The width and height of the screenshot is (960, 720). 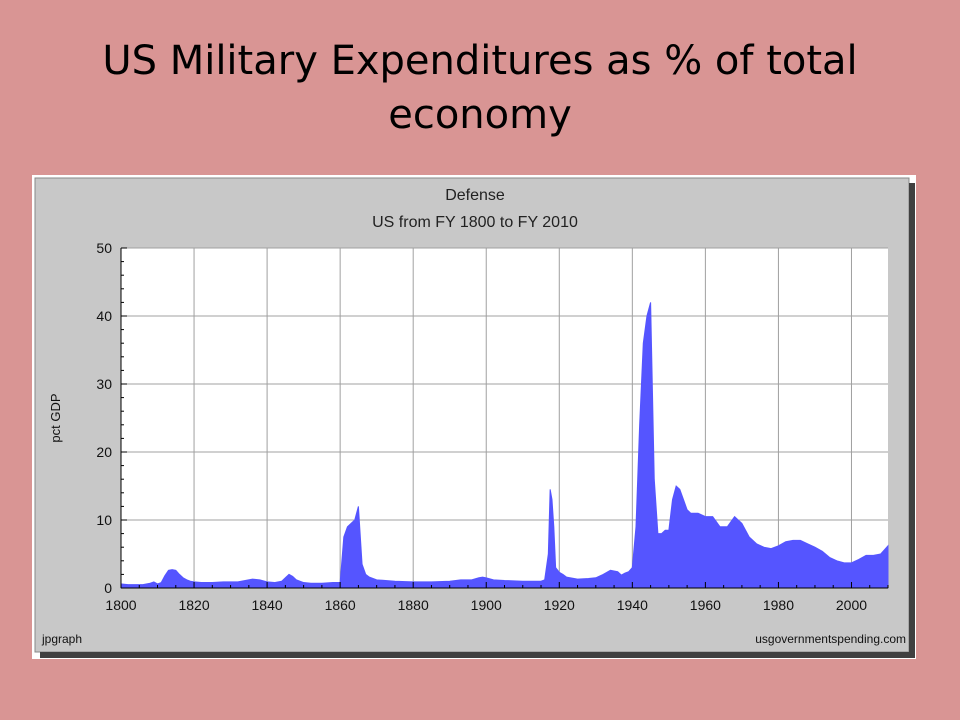 What do you see at coordinates (104, 452) in the screenshot?
I see `y-tick-label: 20` at bounding box center [104, 452].